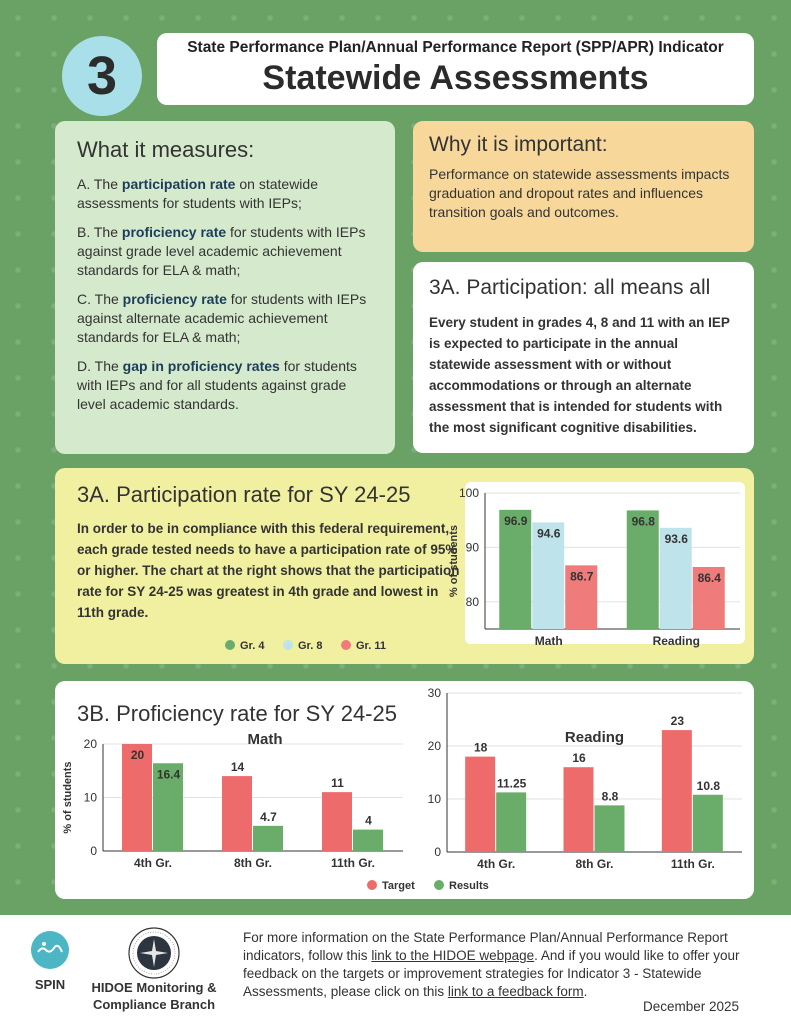  Describe the element at coordinates (268, 817) in the screenshot. I see `data-label: 4.7` at that location.